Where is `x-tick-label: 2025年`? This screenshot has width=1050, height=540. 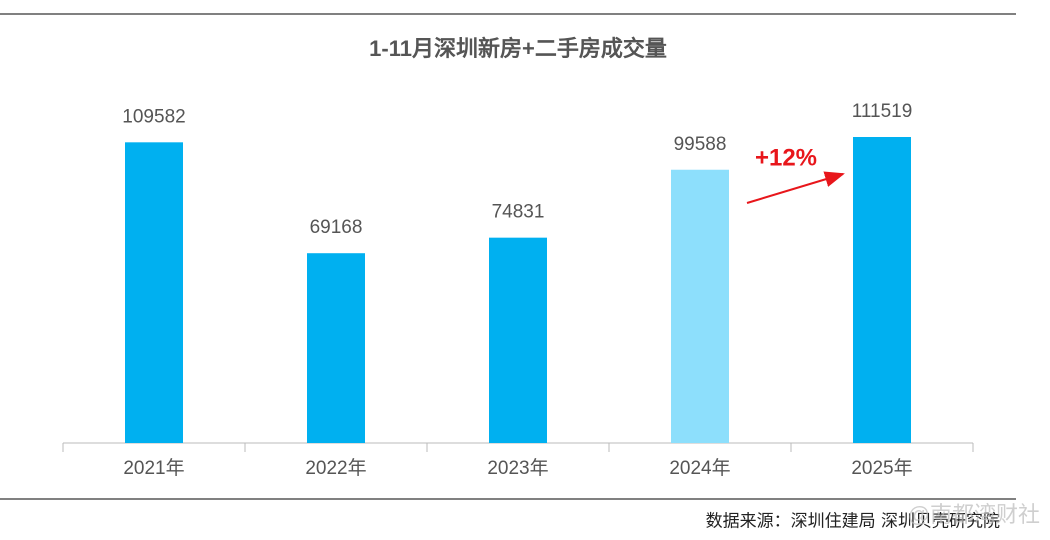
x-tick-label: 2025年 is located at coordinates (881, 468).